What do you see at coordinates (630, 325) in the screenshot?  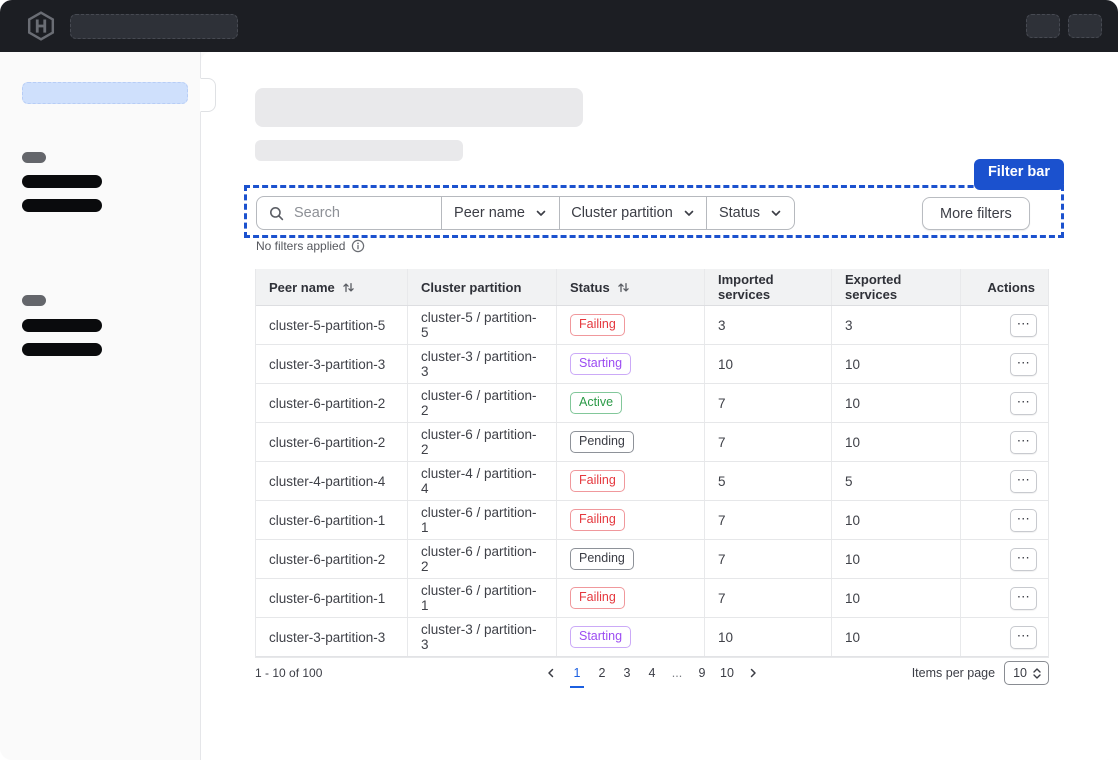 I see `cell-status: Failing` at bounding box center [630, 325].